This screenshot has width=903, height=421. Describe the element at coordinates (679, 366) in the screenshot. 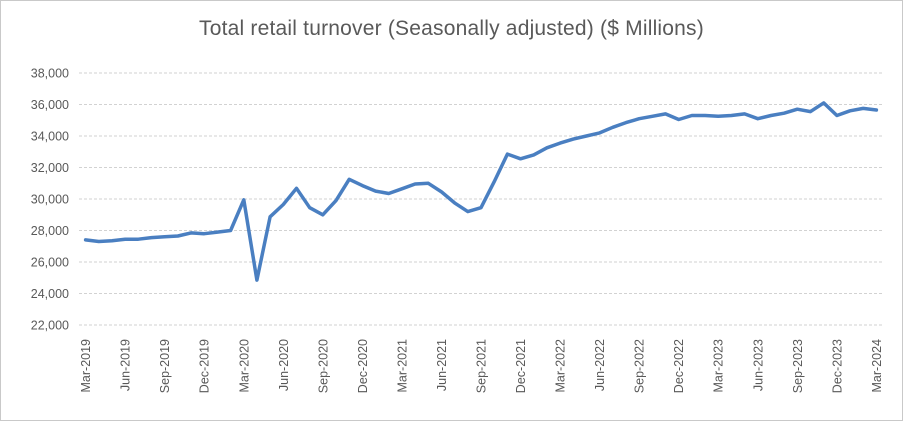

I see `x-axis-tick-label: Dec-2022` at that location.